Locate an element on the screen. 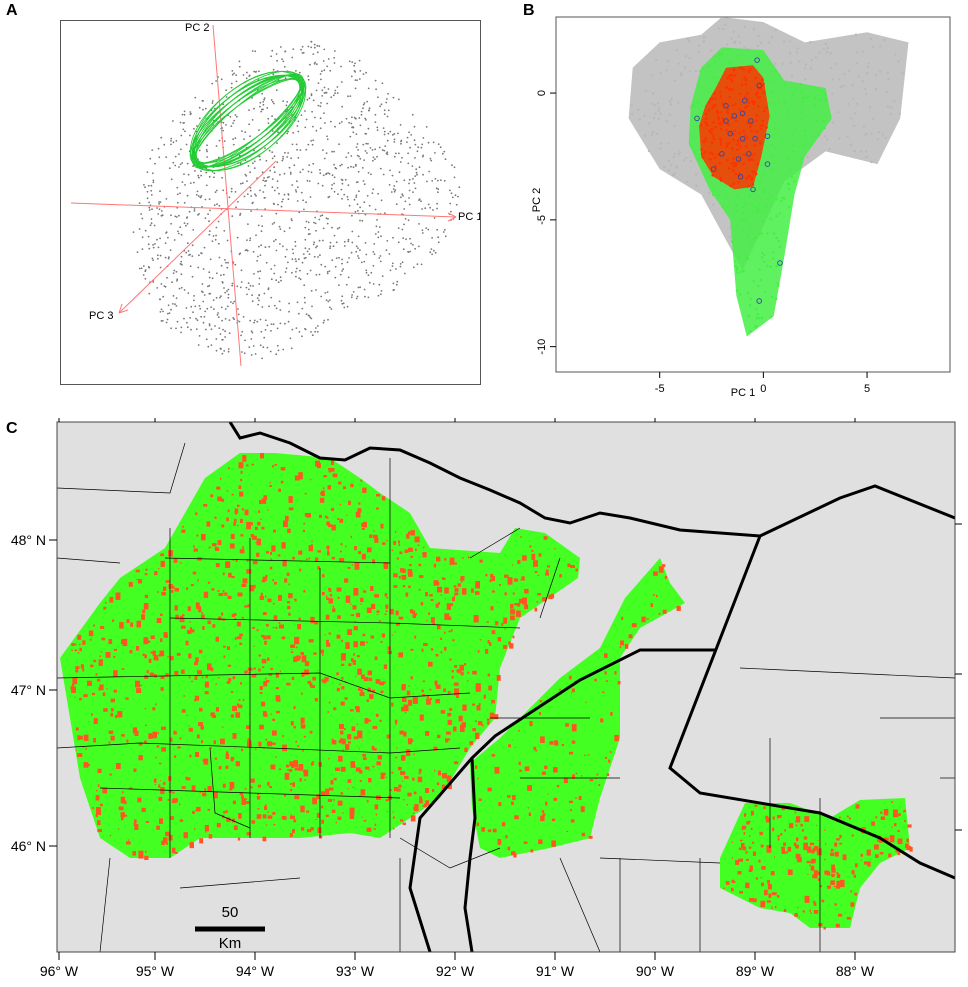 The height and width of the screenshot is (987, 968). lat-label: 46° N is located at coordinates (28, 846).